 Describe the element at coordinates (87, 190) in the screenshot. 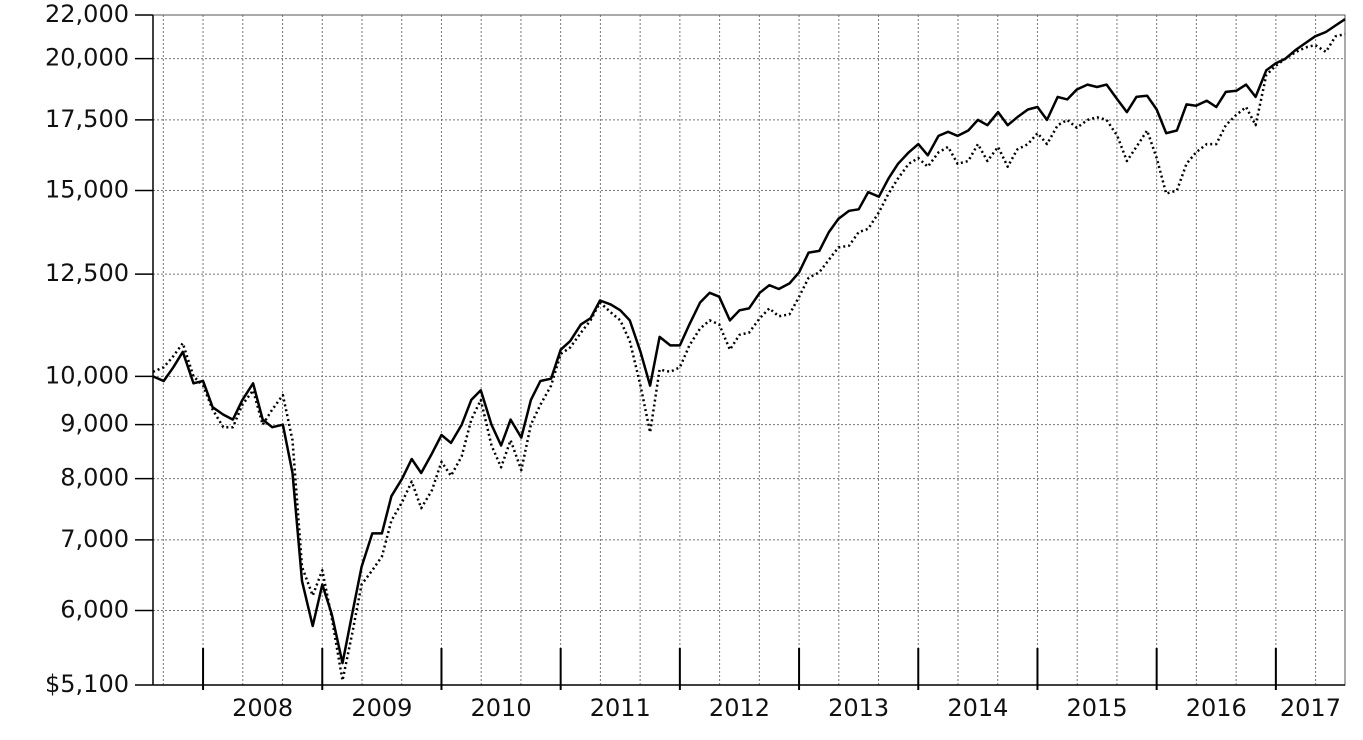

I see `y-tick-label: 15,000` at that location.